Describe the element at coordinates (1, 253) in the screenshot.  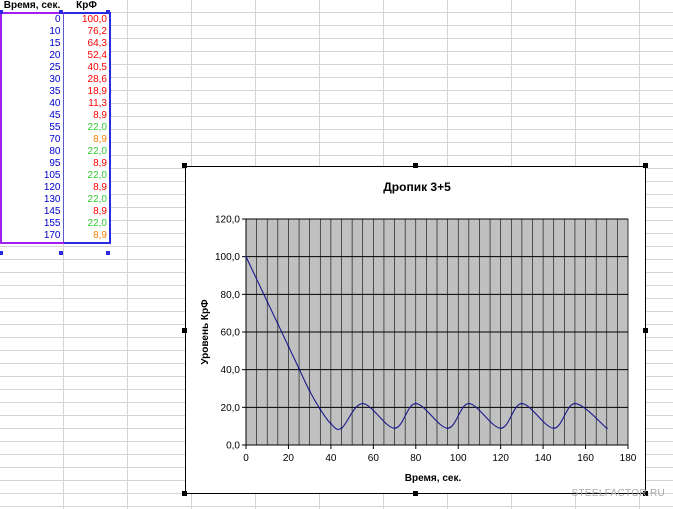
I see `selection-handle-bottom-left` at that location.